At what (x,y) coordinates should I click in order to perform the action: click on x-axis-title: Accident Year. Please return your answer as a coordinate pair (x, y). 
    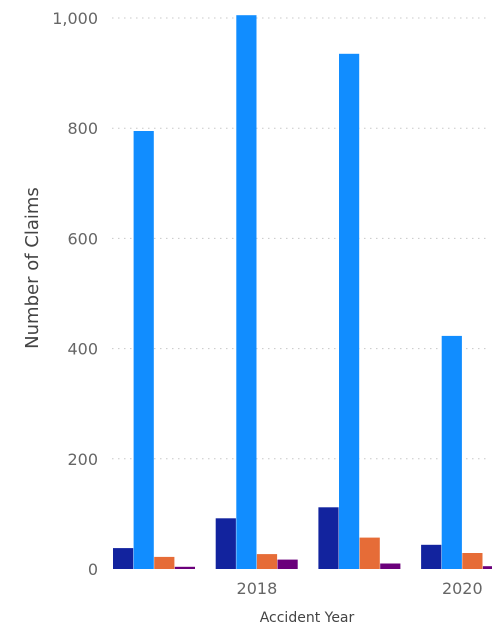
    Looking at the image, I should click on (307, 618).